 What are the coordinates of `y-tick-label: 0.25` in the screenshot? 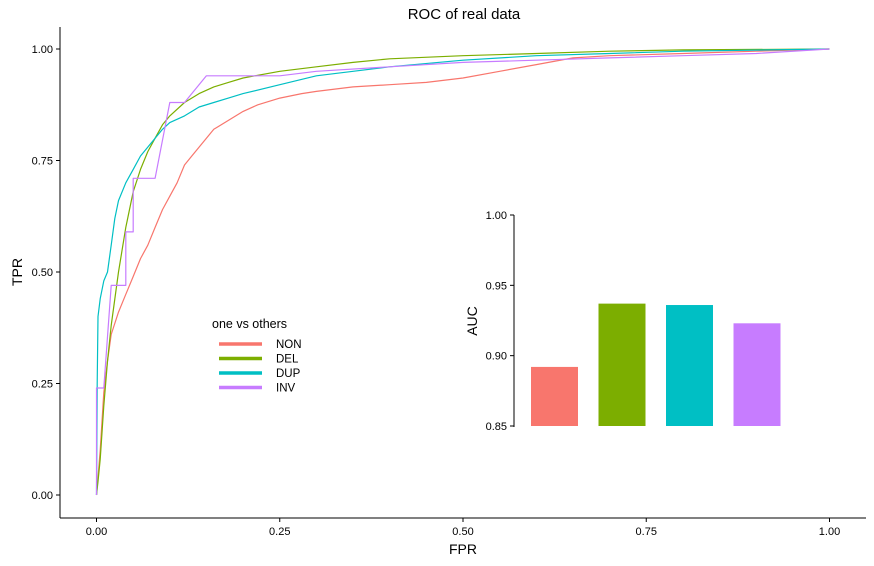 It's located at (42, 385).